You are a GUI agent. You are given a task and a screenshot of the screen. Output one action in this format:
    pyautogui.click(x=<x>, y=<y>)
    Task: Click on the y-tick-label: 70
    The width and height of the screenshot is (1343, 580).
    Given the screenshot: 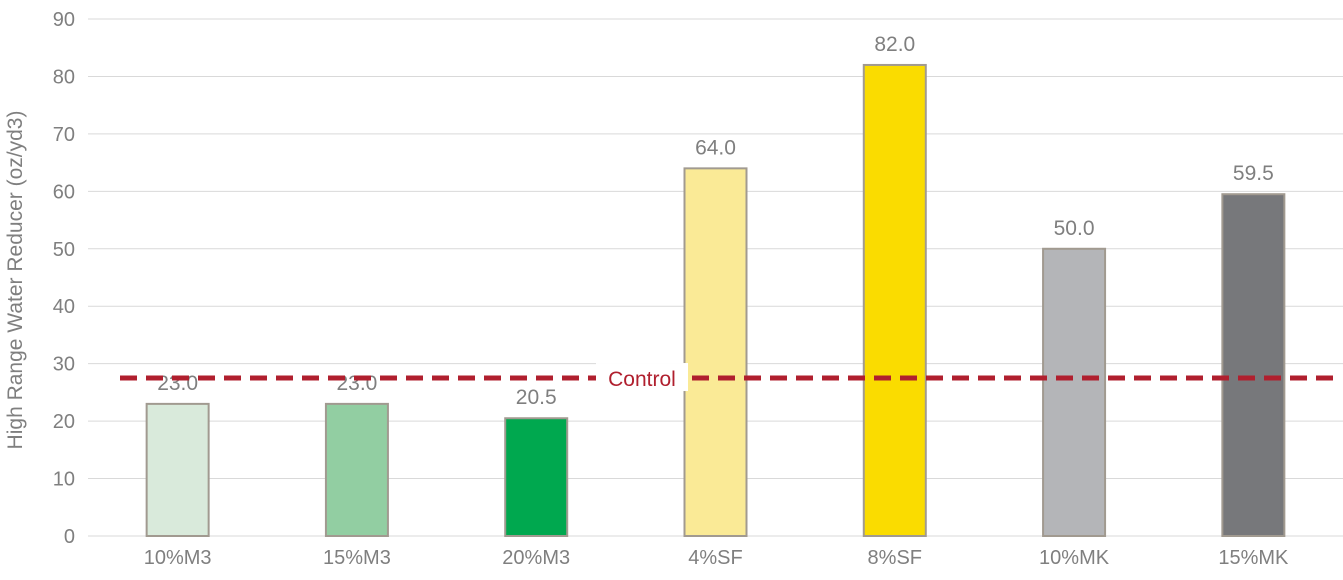 What is the action you would take?
    pyautogui.click(x=64, y=135)
    